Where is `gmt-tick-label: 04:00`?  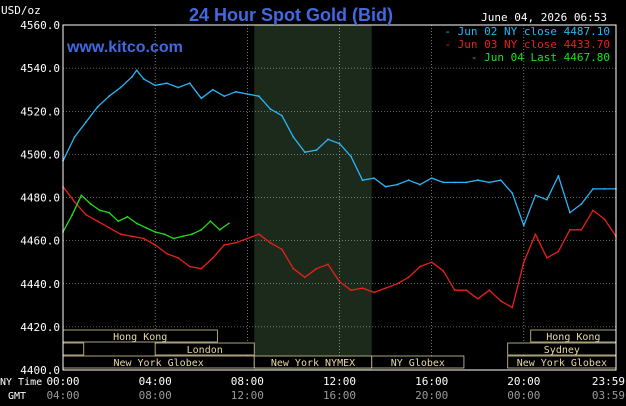
gmt-tick-label: 04:00 is located at coordinates (62, 395).